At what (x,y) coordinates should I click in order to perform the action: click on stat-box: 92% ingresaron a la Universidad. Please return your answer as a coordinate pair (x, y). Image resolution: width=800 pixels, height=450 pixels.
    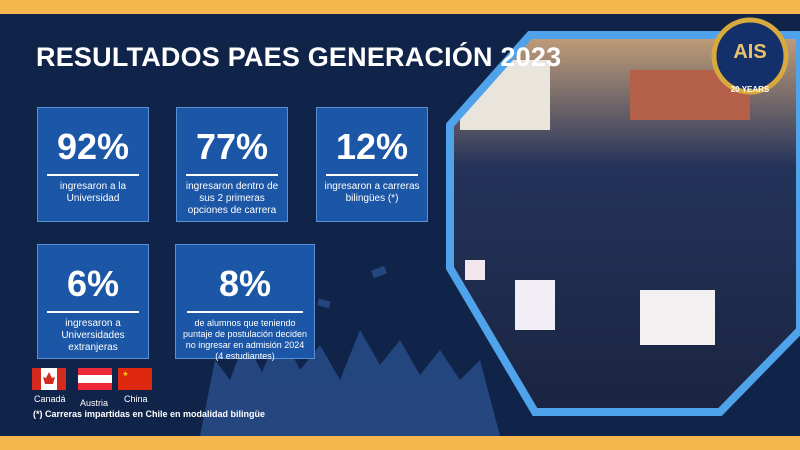
    Looking at the image, I should click on (93, 164).